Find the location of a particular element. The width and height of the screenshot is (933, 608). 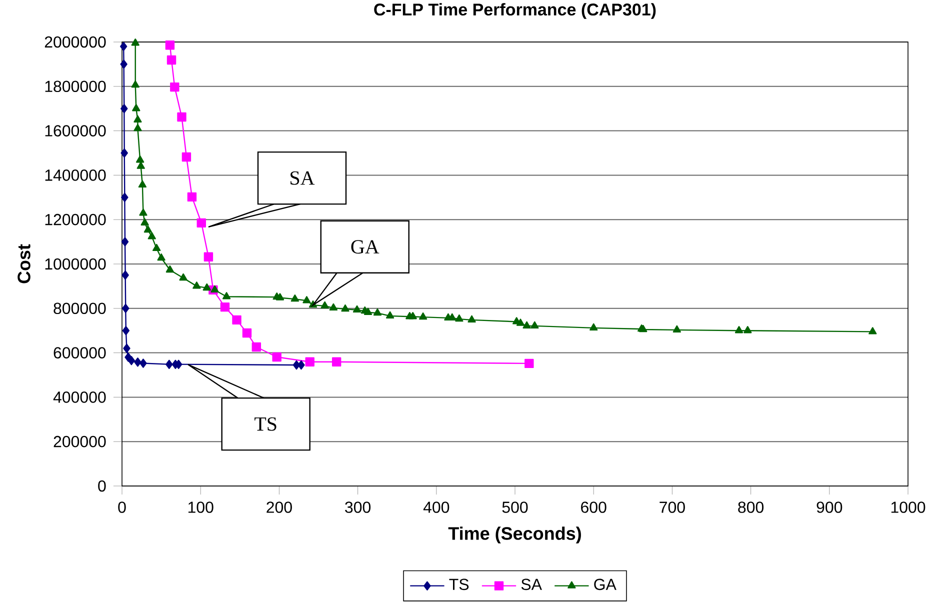

y-tick-label: 400000 is located at coordinates (79, 397).